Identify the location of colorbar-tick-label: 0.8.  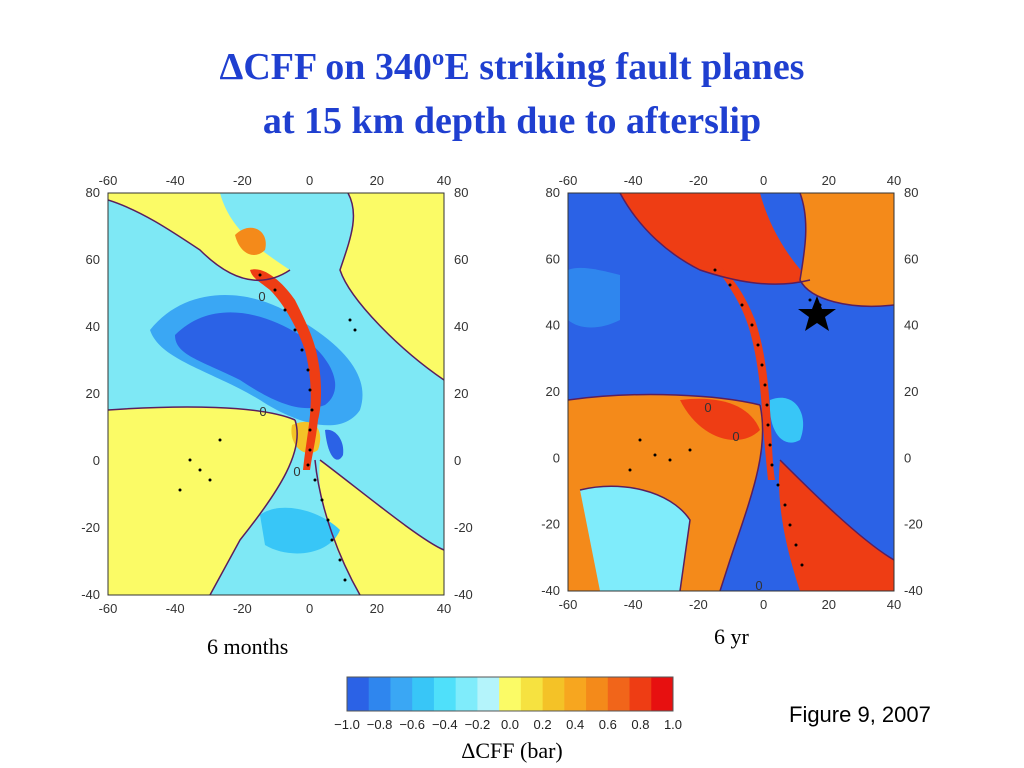
(640, 724).